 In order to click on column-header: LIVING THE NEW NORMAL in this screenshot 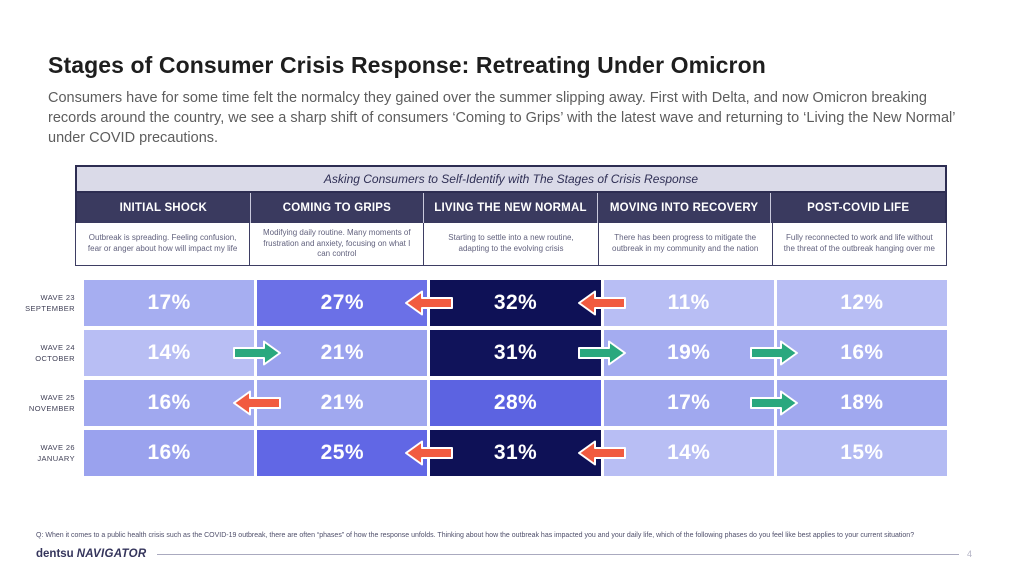, I will do `click(511, 208)`.